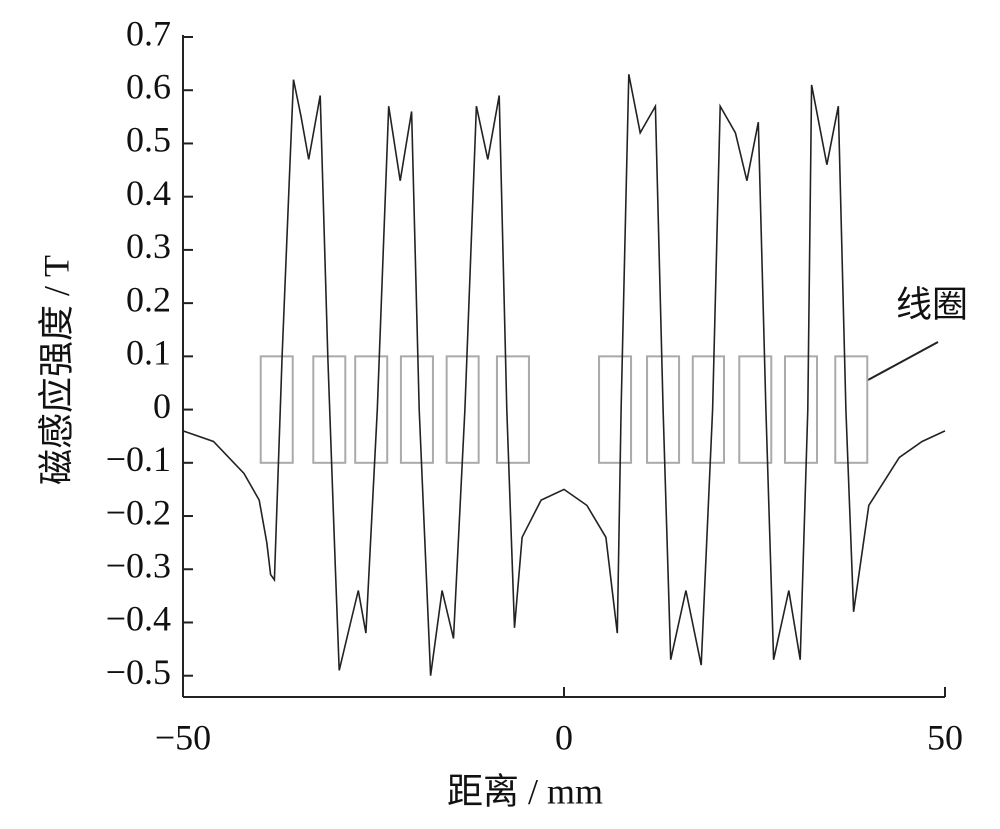 Image resolution: width=1000 pixels, height=829 pixels. Describe the element at coordinates (138, 672) in the screenshot. I see `y-tick-label: −0.5` at that location.